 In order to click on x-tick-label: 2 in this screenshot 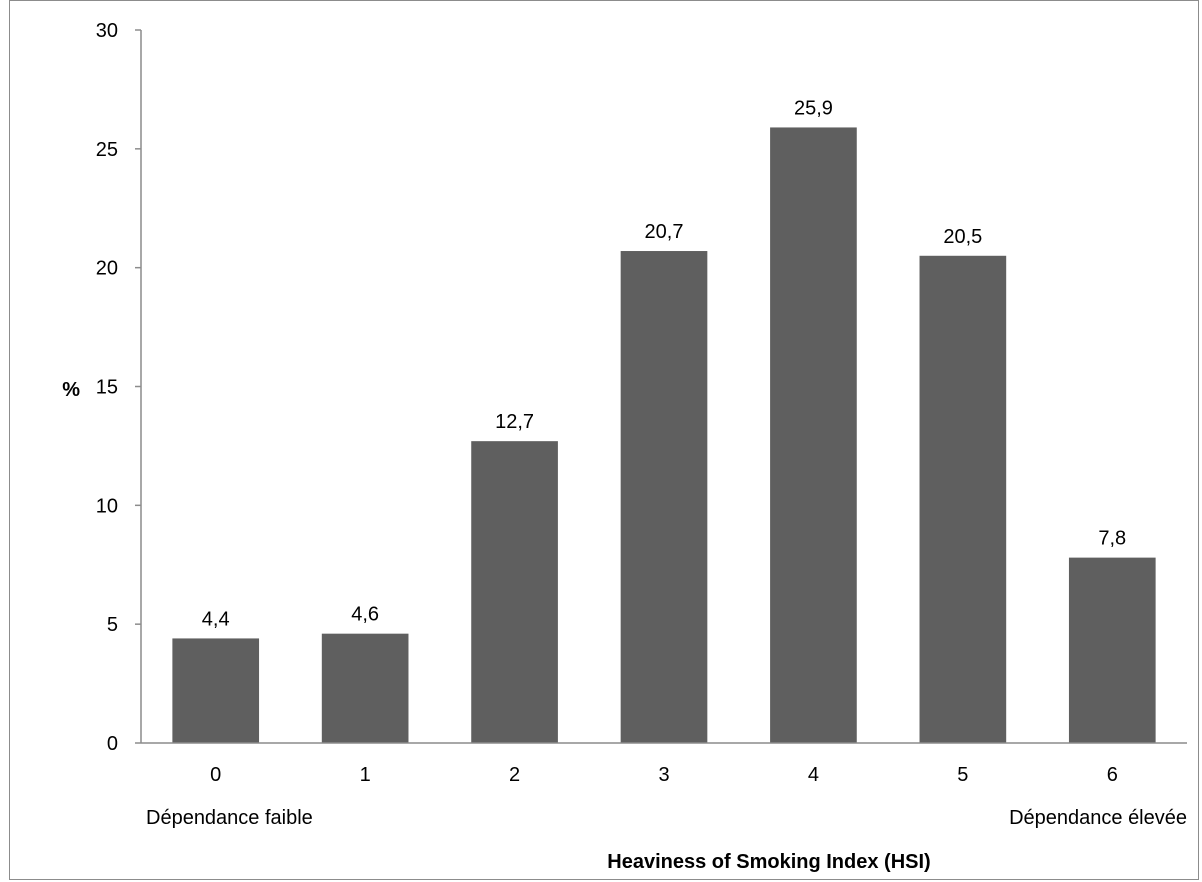, I will do `click(514, 775)`.